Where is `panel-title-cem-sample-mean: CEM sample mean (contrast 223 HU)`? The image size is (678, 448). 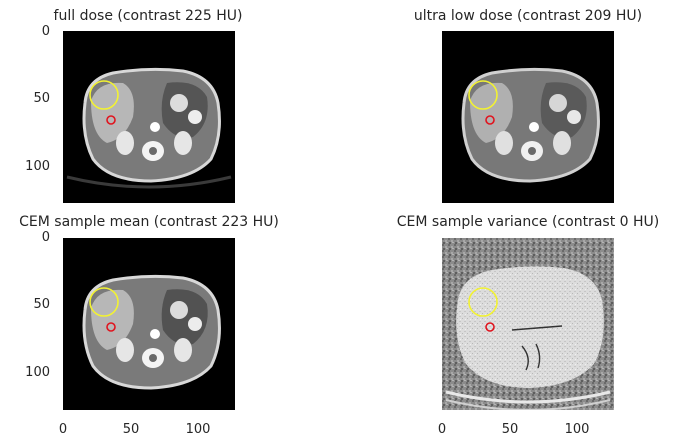
panel-title-cem-sample-mean: CEM sample mean (contrast 223 HU) is located at coordinates (149, 222).